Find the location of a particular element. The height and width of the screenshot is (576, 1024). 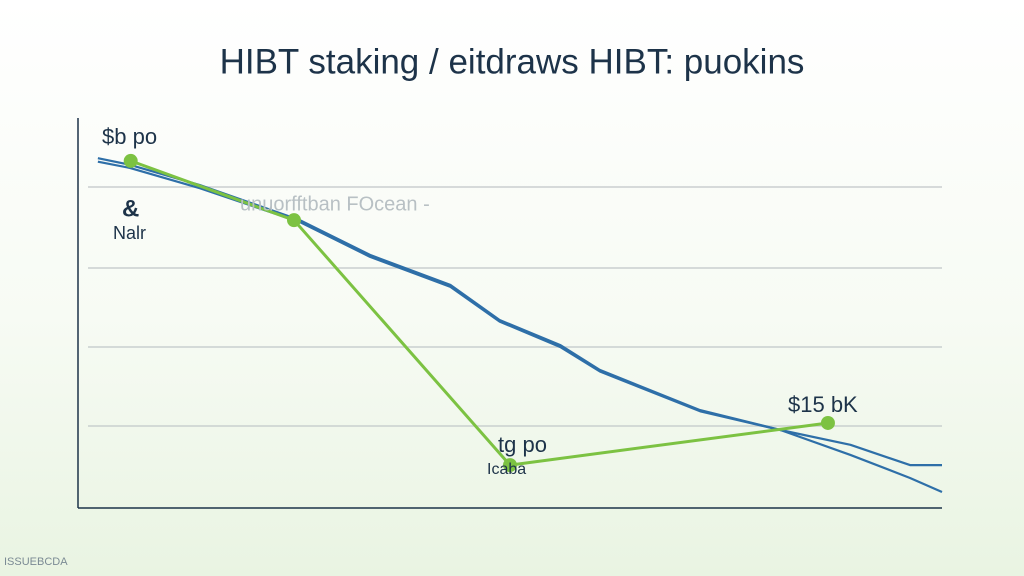

annotation: Icaba is located at coordinates (506, 469).